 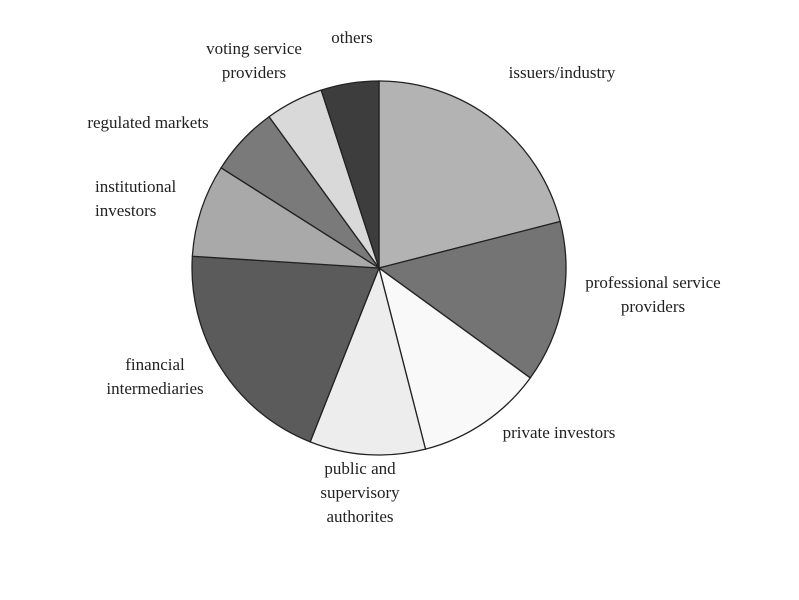 I want to click on slice-label: supervisory, so click(x=360, y=492).